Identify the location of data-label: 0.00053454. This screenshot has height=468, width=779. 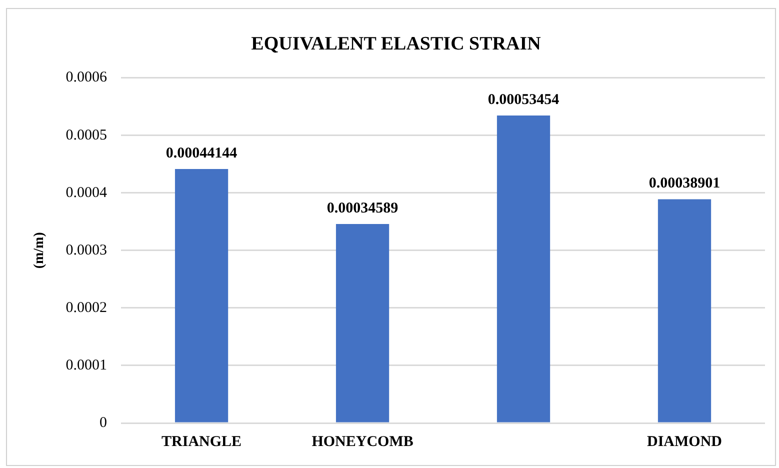
(524, 100).